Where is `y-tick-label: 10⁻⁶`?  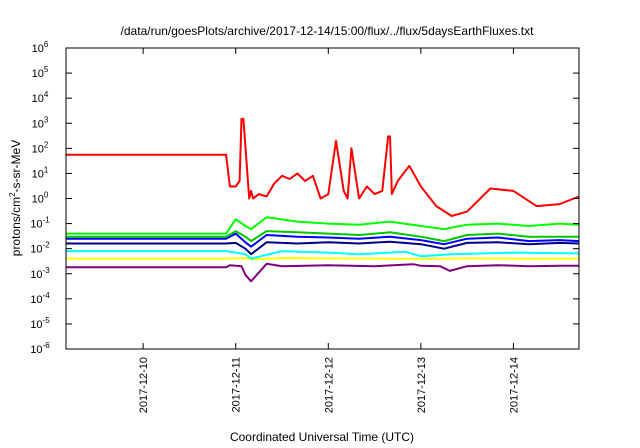 y-tick-label: 10⁻⁶ is located at coordinates (40, 348).